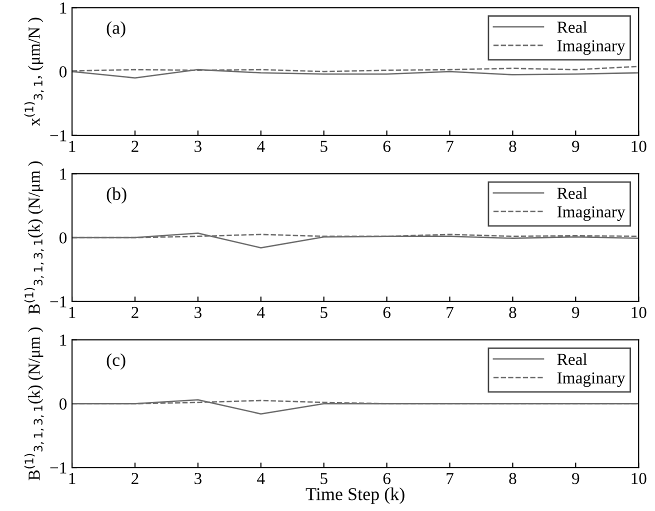 Image resolution: width=655 pixels, height=511 pixels. I want to click on annotation: (a), so click(116, 29).